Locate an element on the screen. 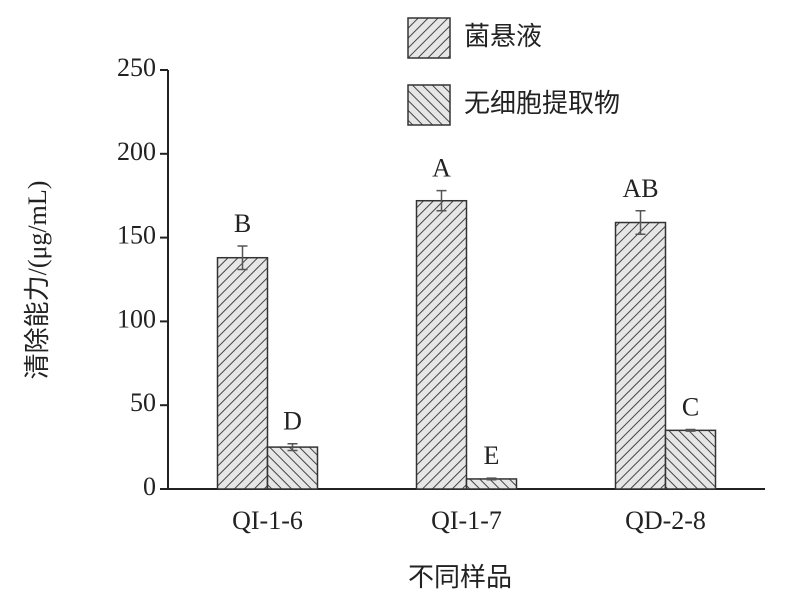  y-tick-label: 100 is located at coordinates (136, 318).